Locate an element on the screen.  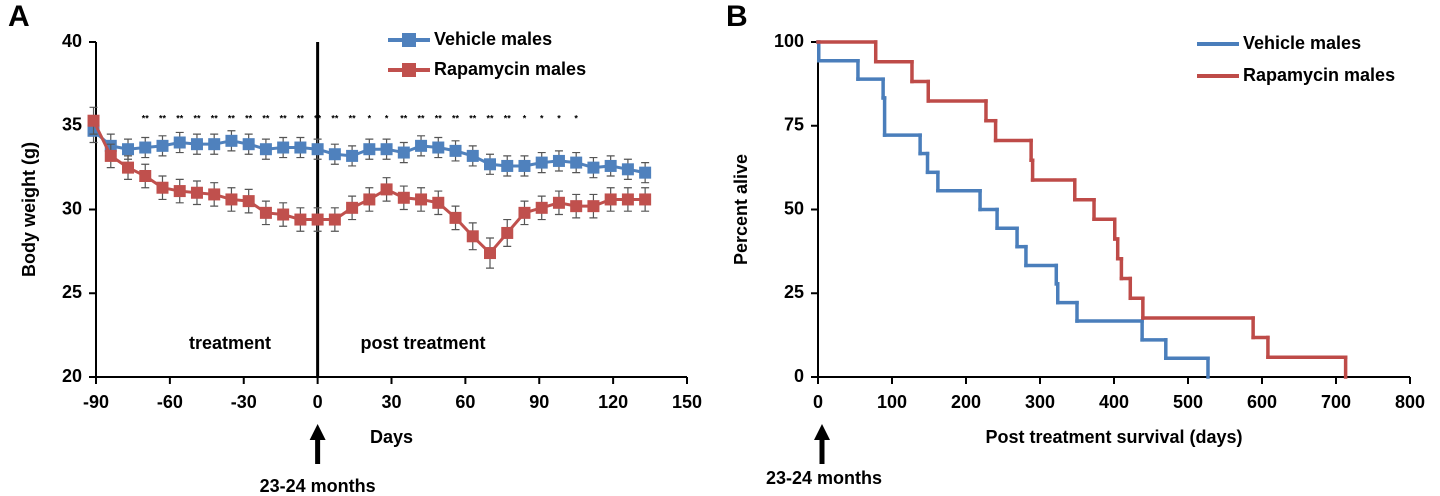
region-label: post treatment is located at coordinates (422, 343).